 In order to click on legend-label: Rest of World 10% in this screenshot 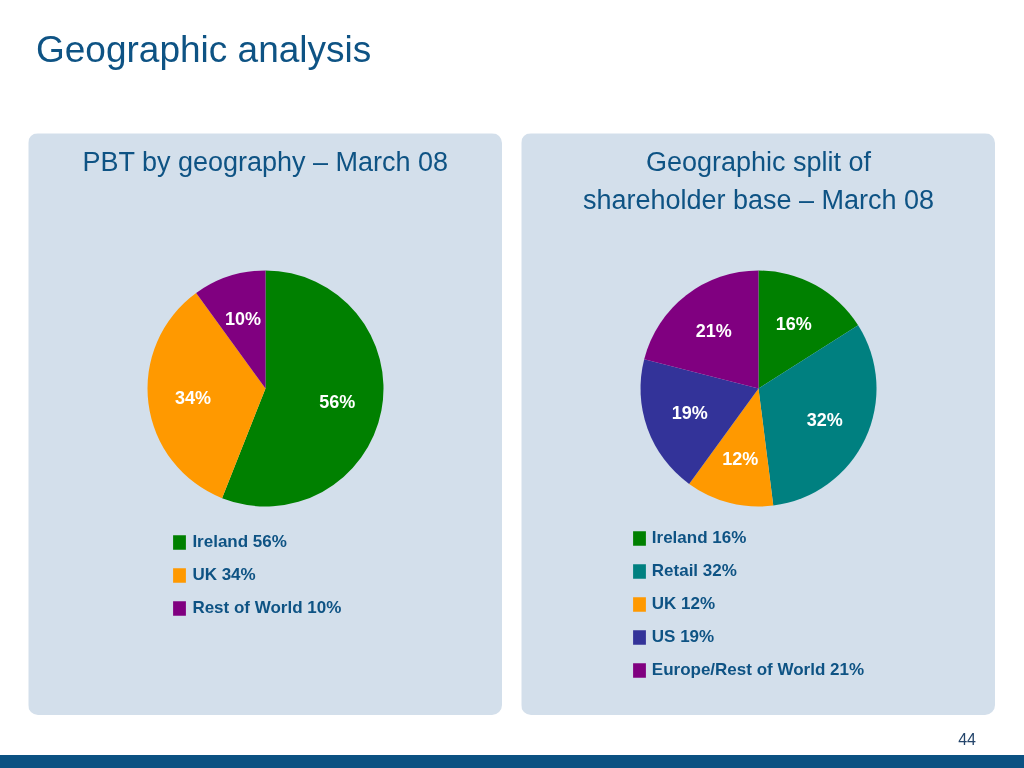, I will do `click(267, 608)`.